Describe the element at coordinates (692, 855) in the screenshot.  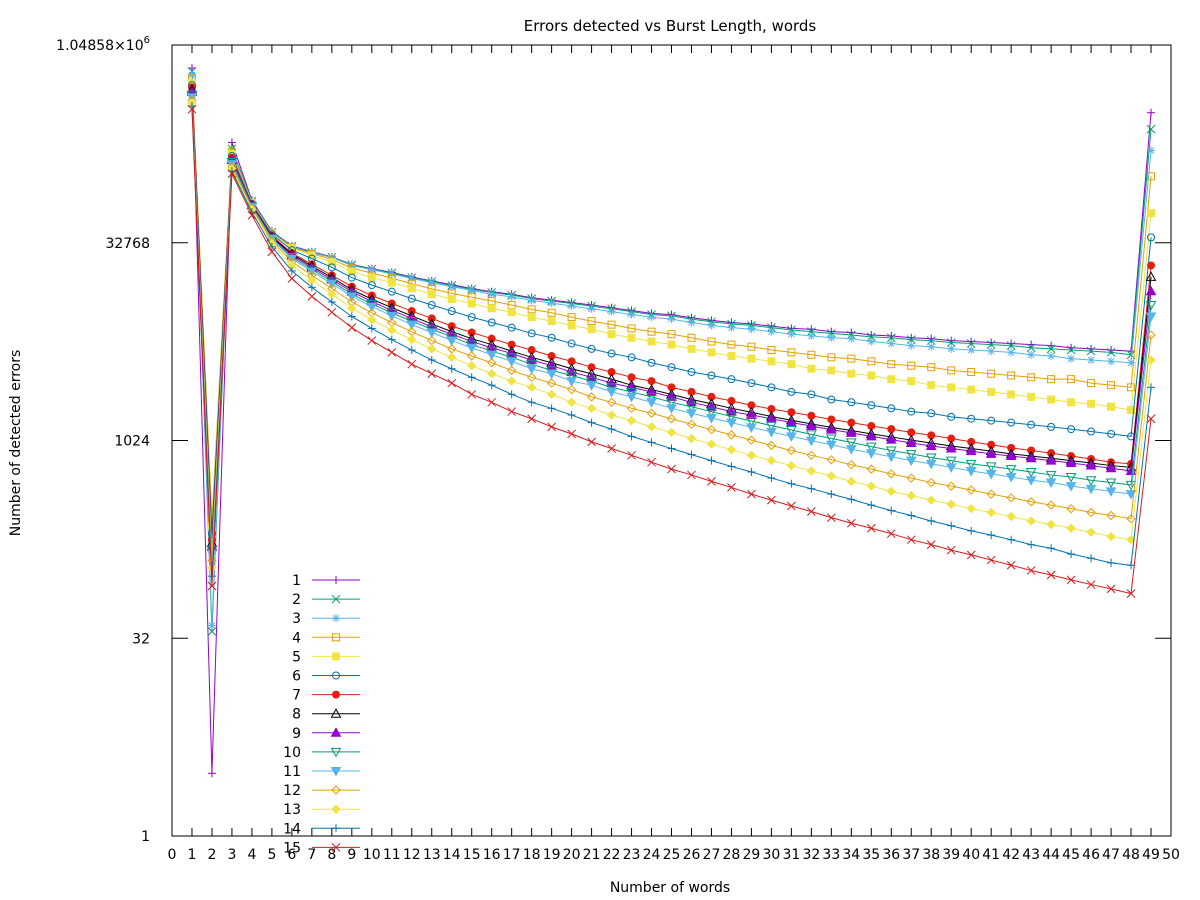
I see `x-tick-label: 26` at that location.